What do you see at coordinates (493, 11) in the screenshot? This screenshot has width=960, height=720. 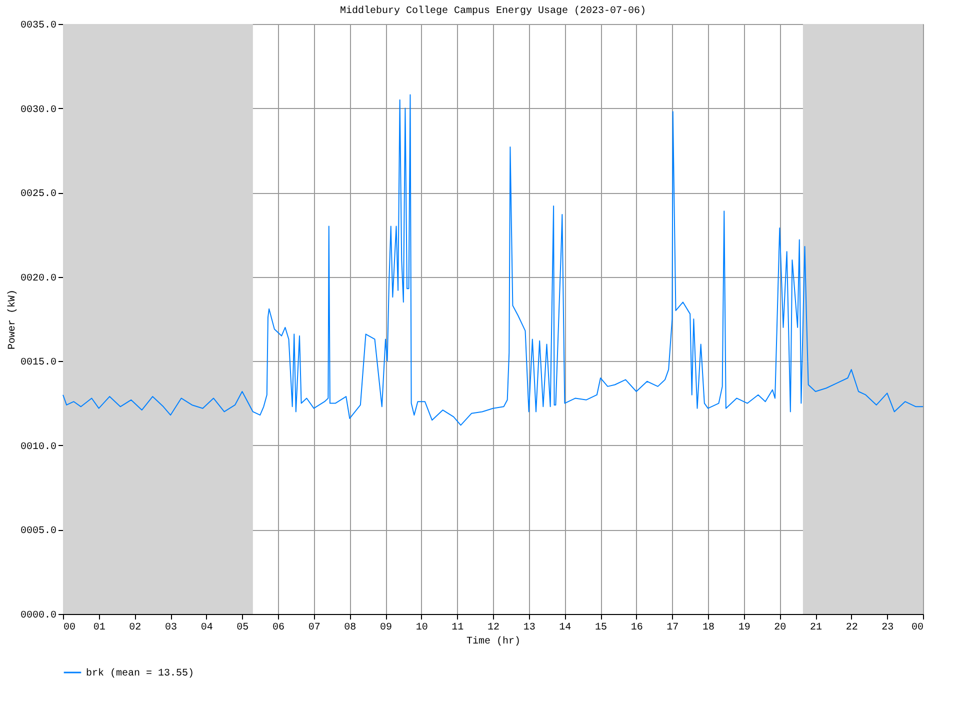 I see `chart-title: Middlebury College Campus Energy Usage (2023-07-06)` at bounding box center [493, 11].